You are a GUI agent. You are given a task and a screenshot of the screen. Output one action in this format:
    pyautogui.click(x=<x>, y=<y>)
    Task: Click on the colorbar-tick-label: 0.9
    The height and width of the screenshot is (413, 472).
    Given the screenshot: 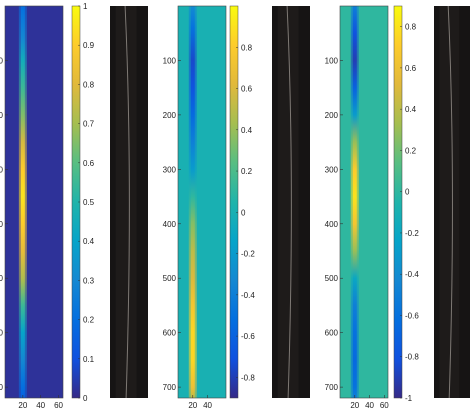 What is the action you would take?
    pyautogui.click(x=89, y=45)
    